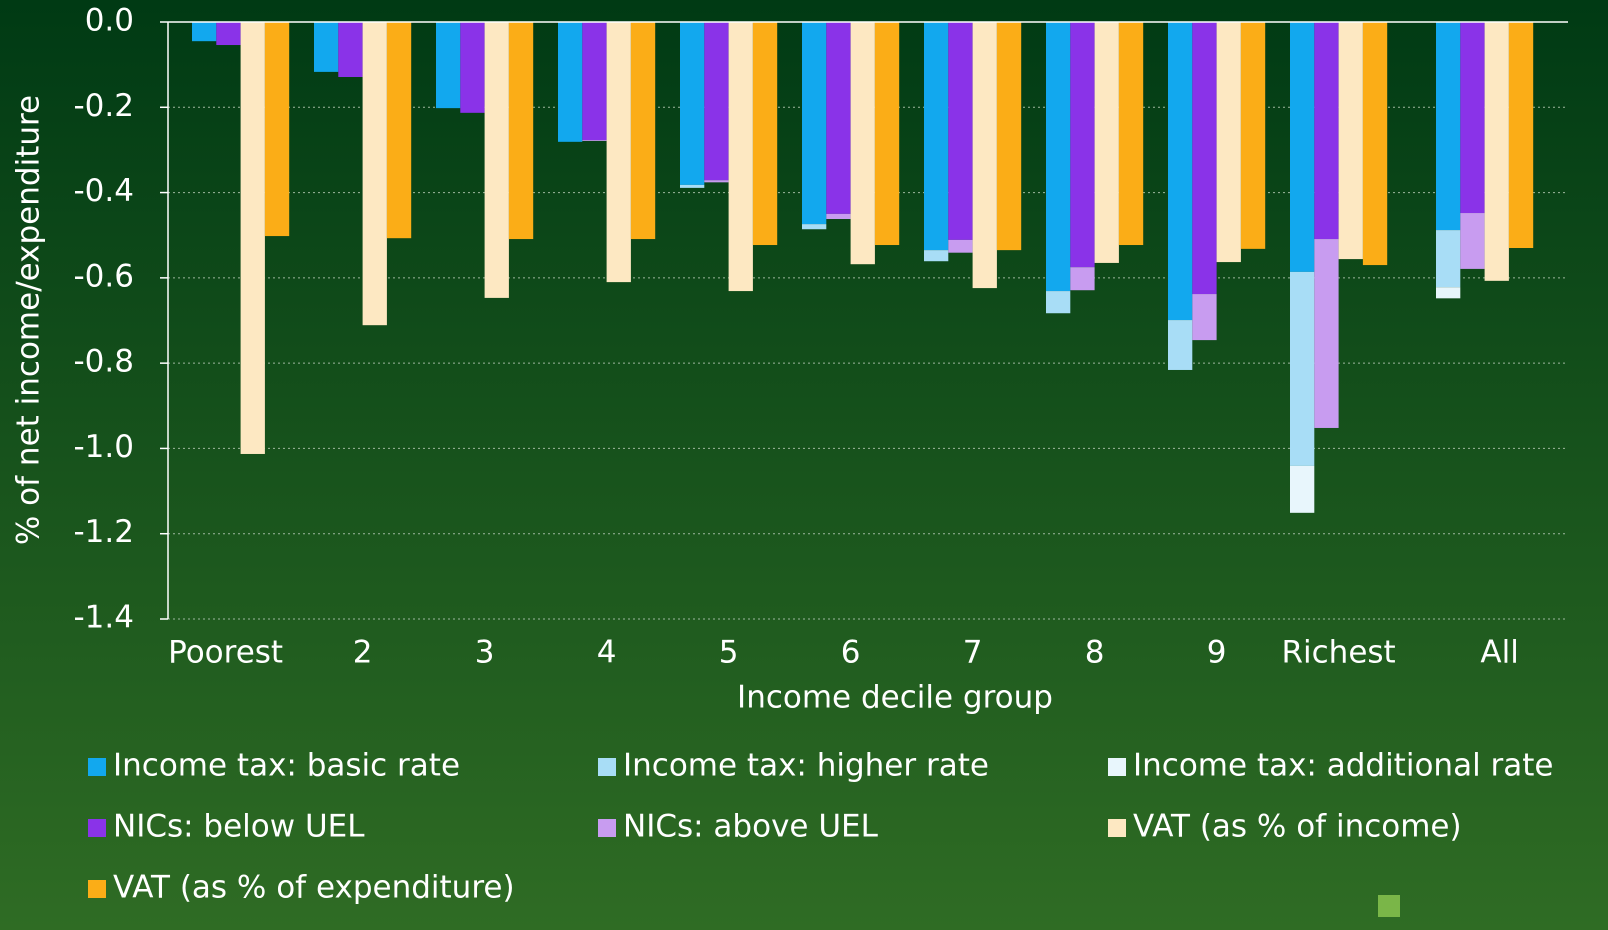  I want to click on legend-label: NICs: below UEL, so click(239, 827).